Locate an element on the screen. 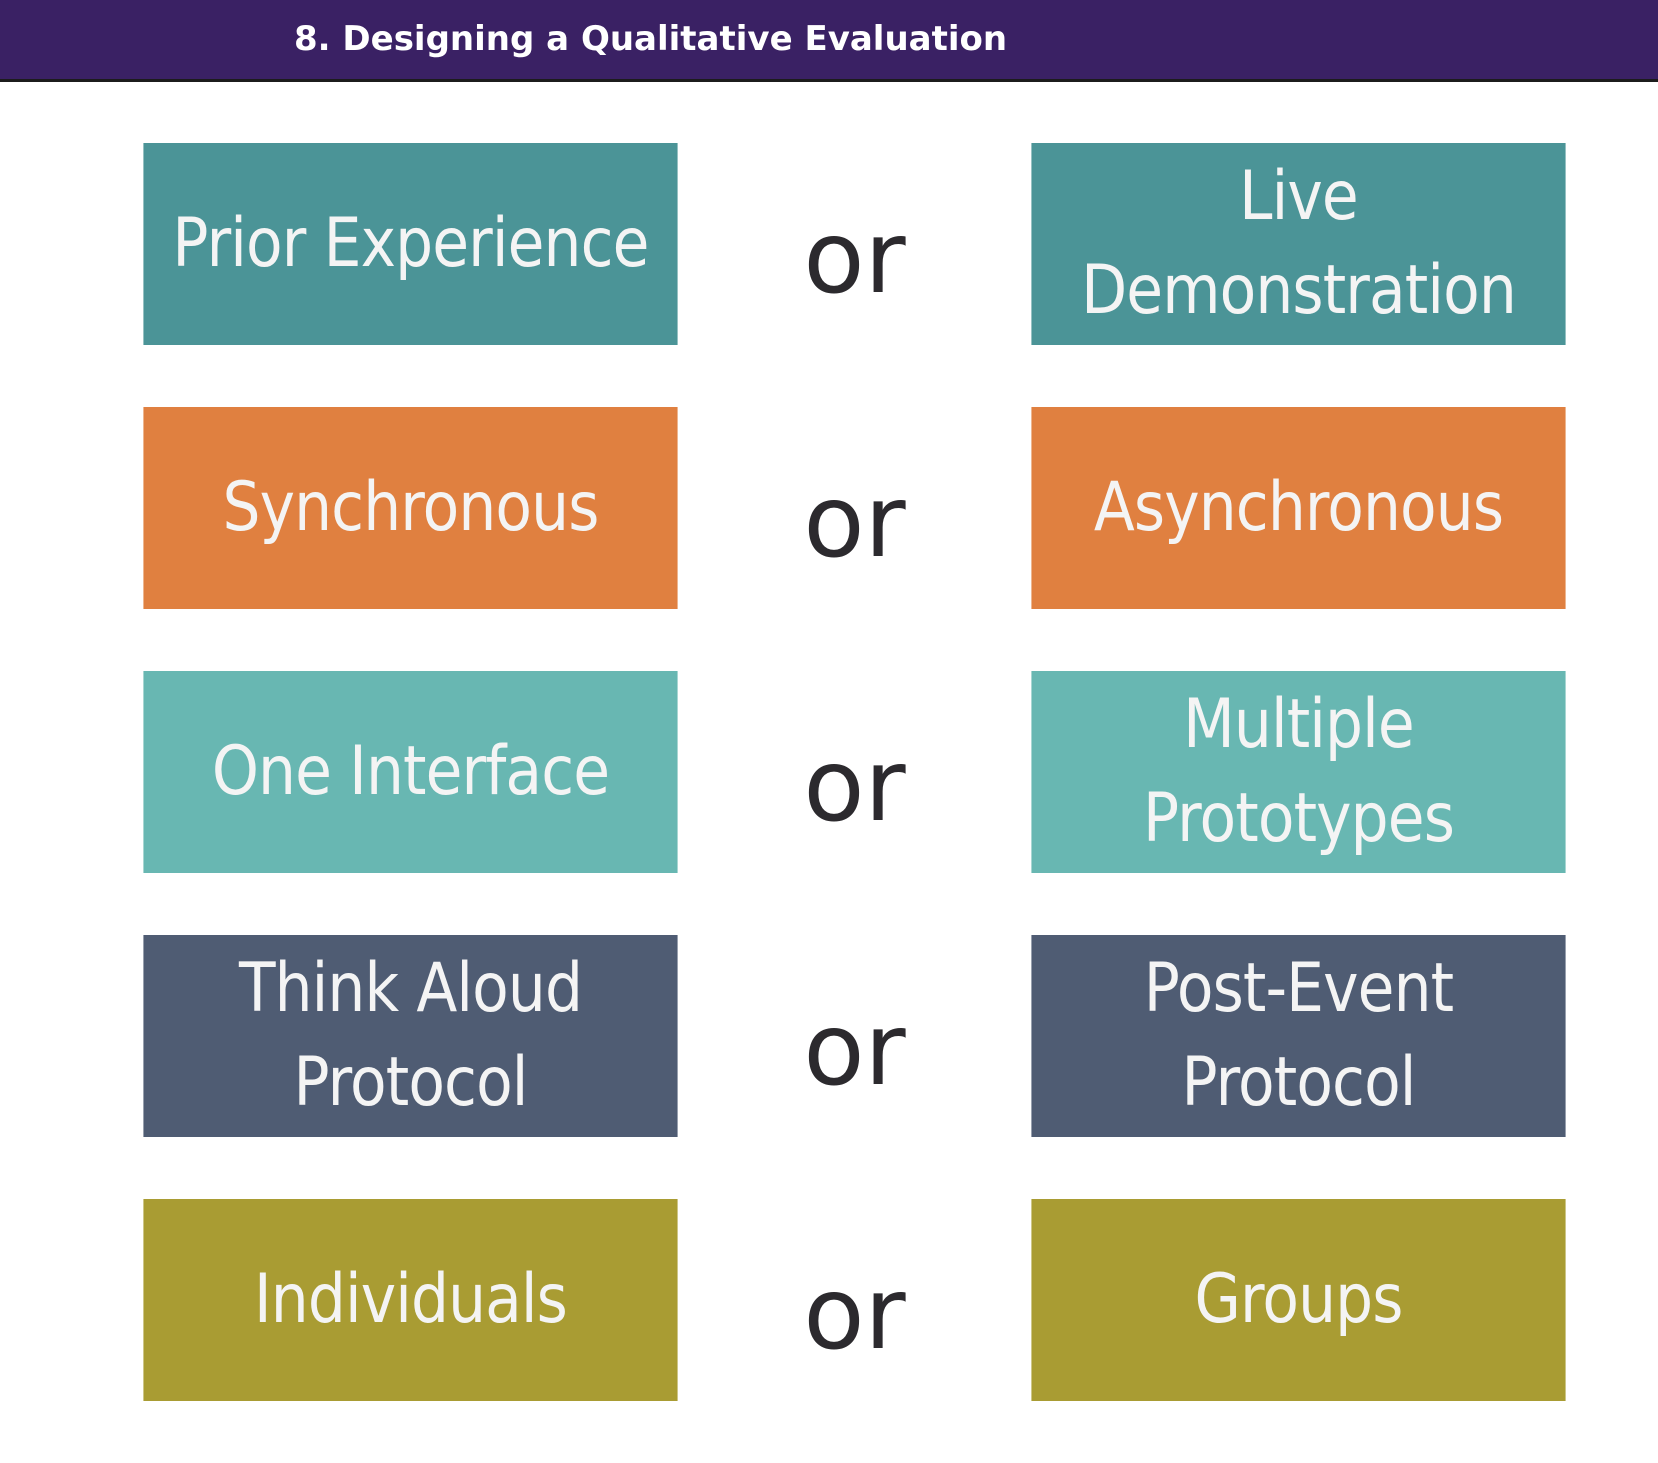 The height and width of the screenshot is (1463, 1658). left-option-box: Individuals is located at coordinates (410, 1300).